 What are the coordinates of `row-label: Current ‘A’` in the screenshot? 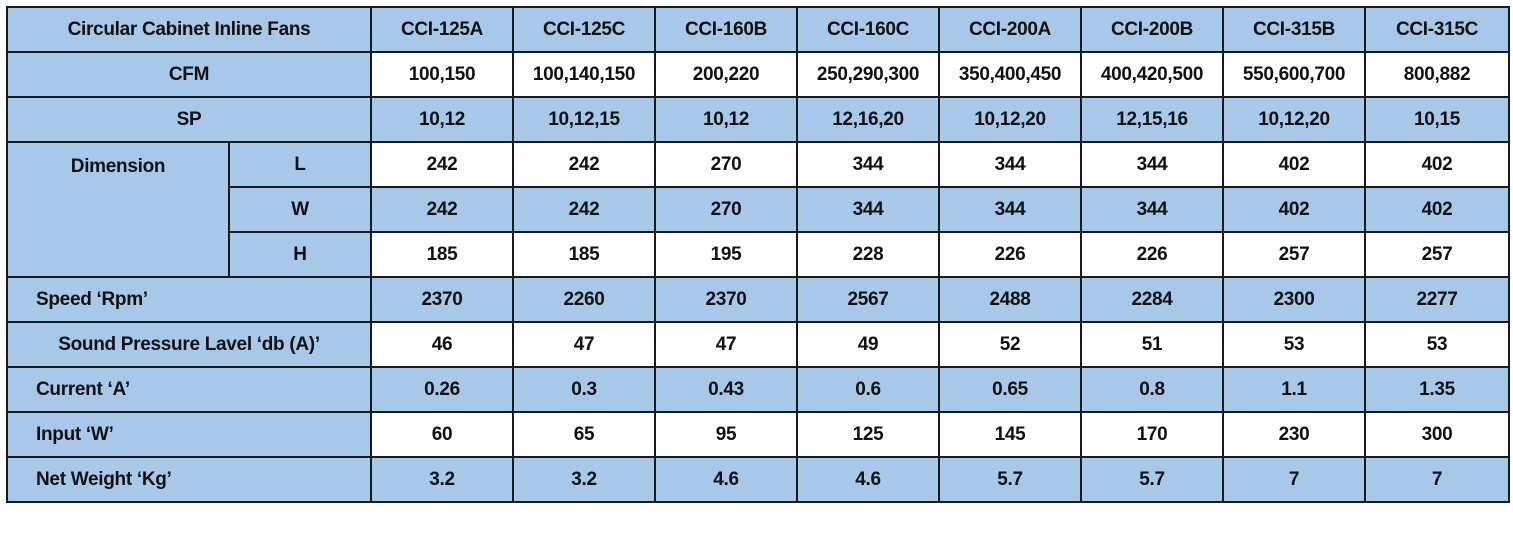 It's located at (189, 389).